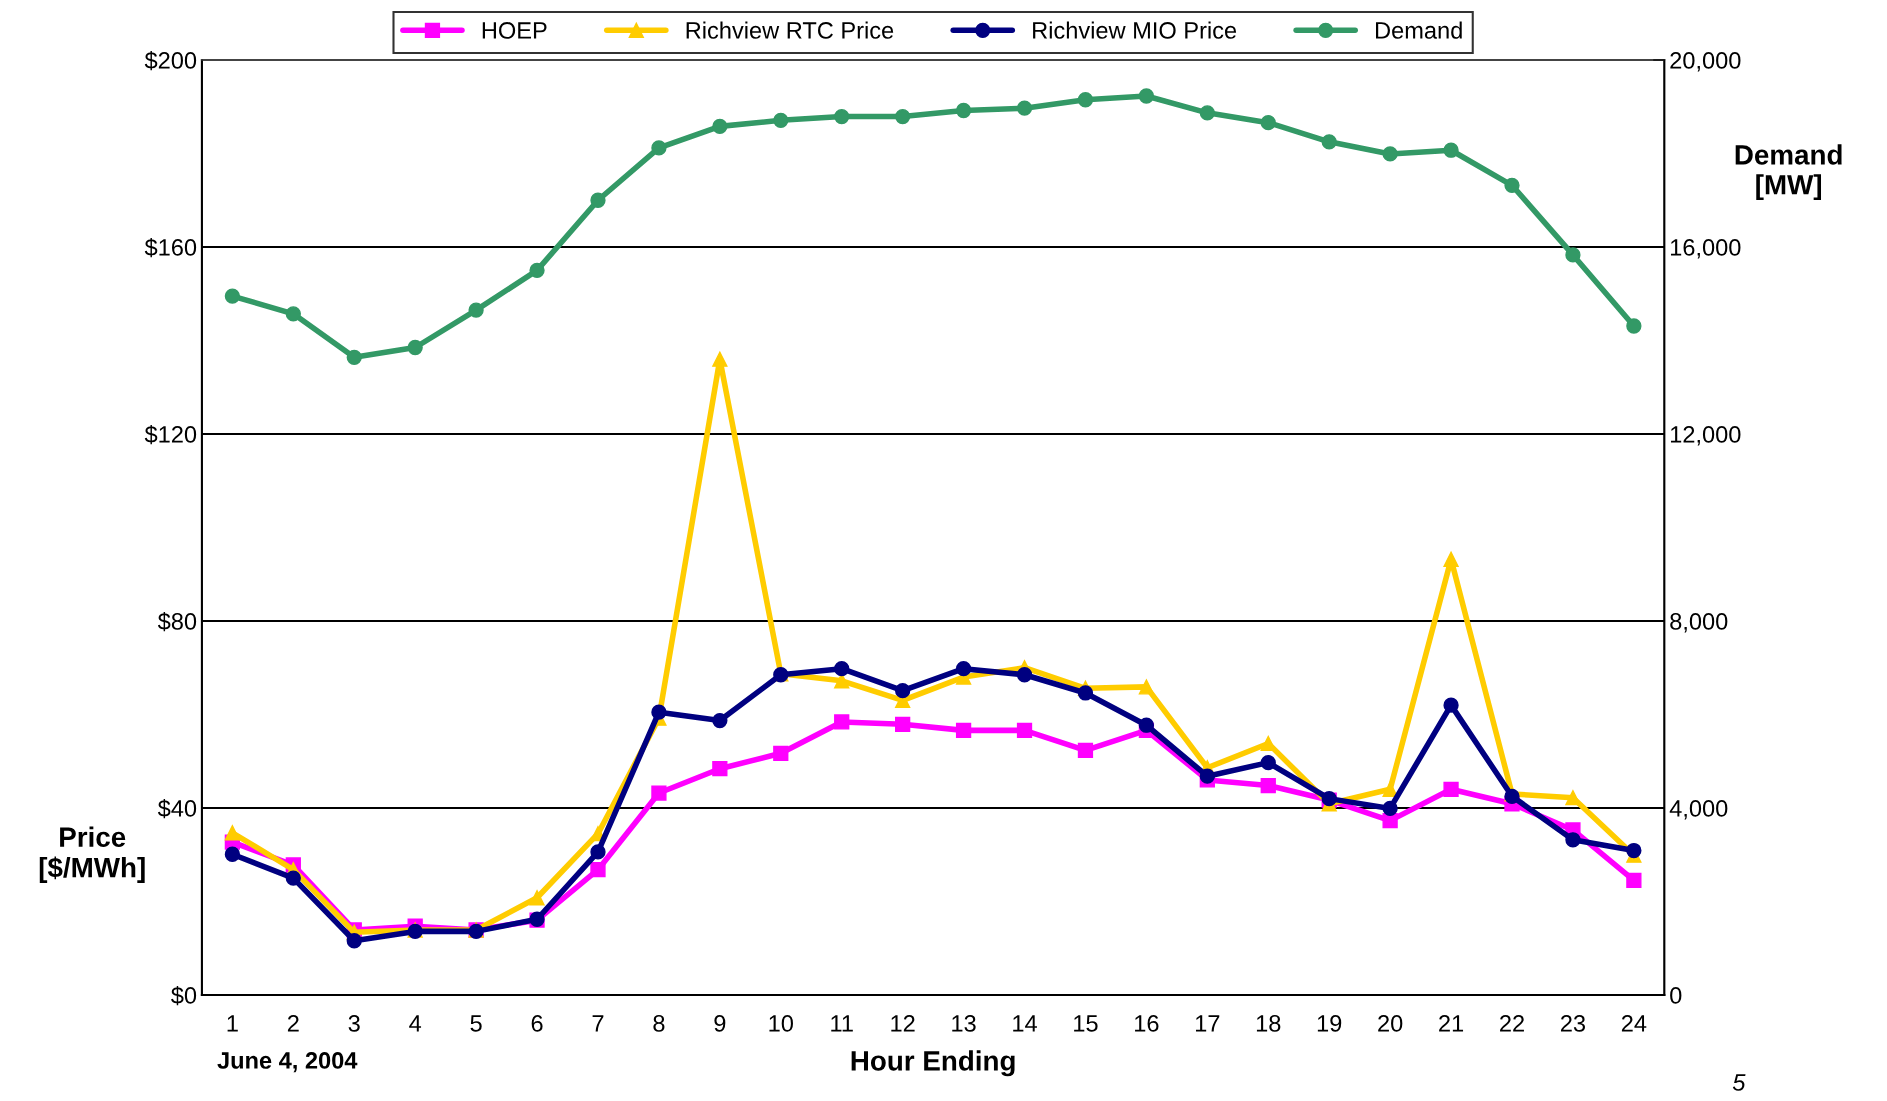  I want to click on x-tick-label: 6, so click(537, 1023).